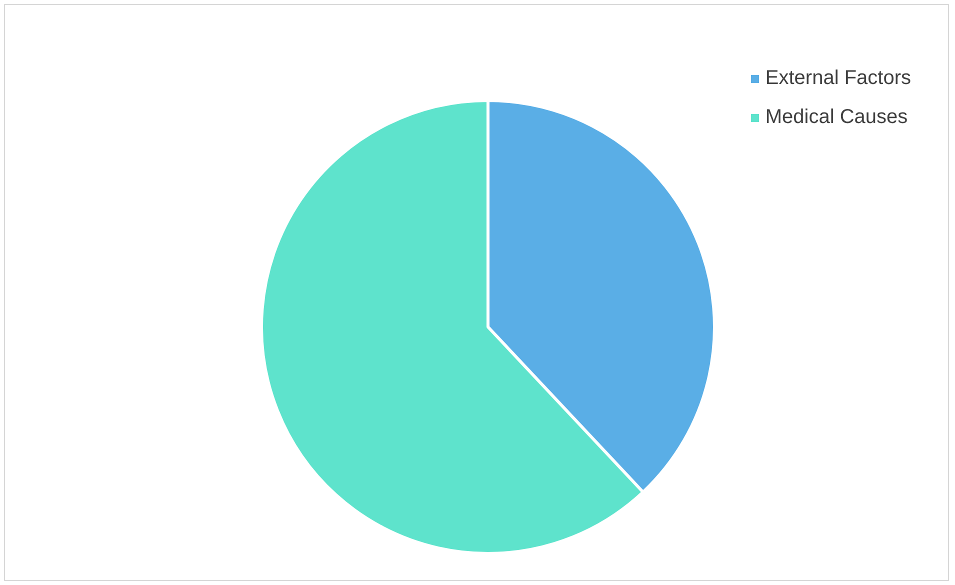  What do you see at coordinates (836, 117) in the screenshot?
I see `legend-label: Medical Causes` at bounding box center [836, 117].